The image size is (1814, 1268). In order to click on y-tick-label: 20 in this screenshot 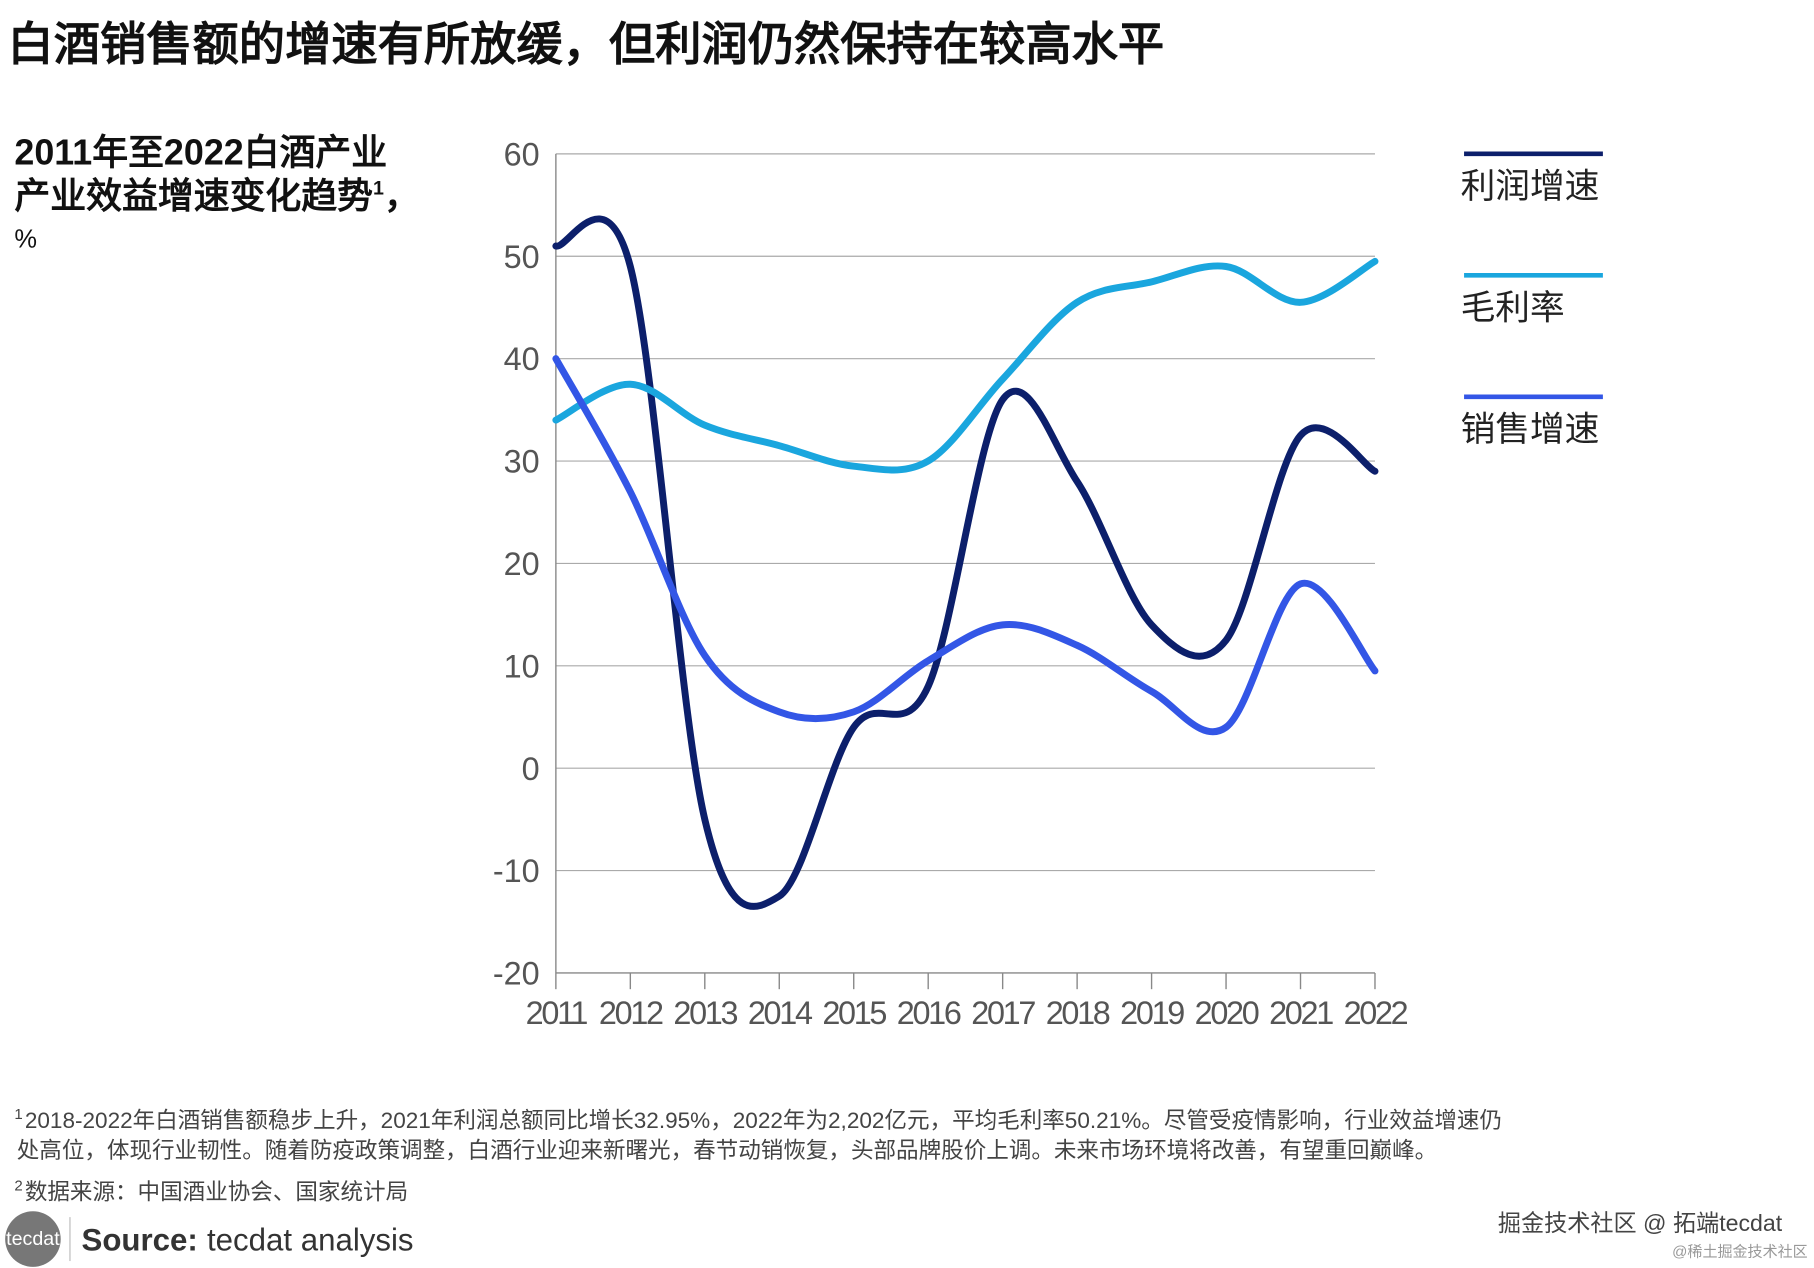, I will do `click(522, 564)`.